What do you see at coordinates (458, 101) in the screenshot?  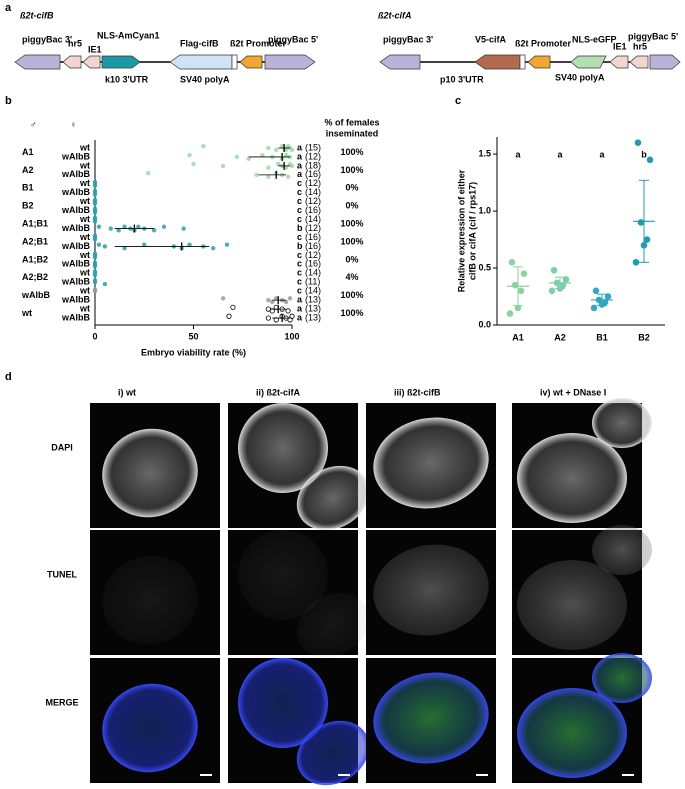 I see `panel-label: c` at bounding box center [458, 101].